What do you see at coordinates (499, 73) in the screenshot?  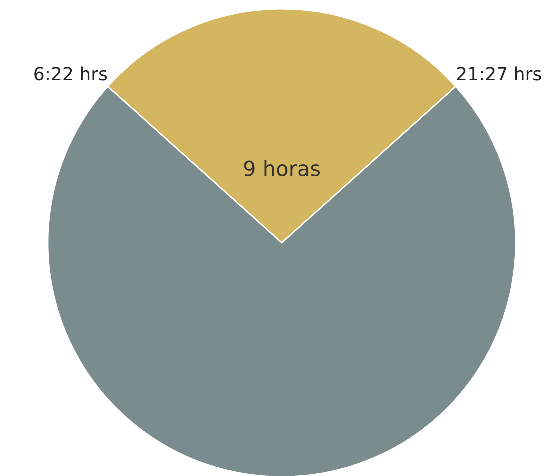 I see `text: 21:27 hrs` at bounding box center [499, 73].